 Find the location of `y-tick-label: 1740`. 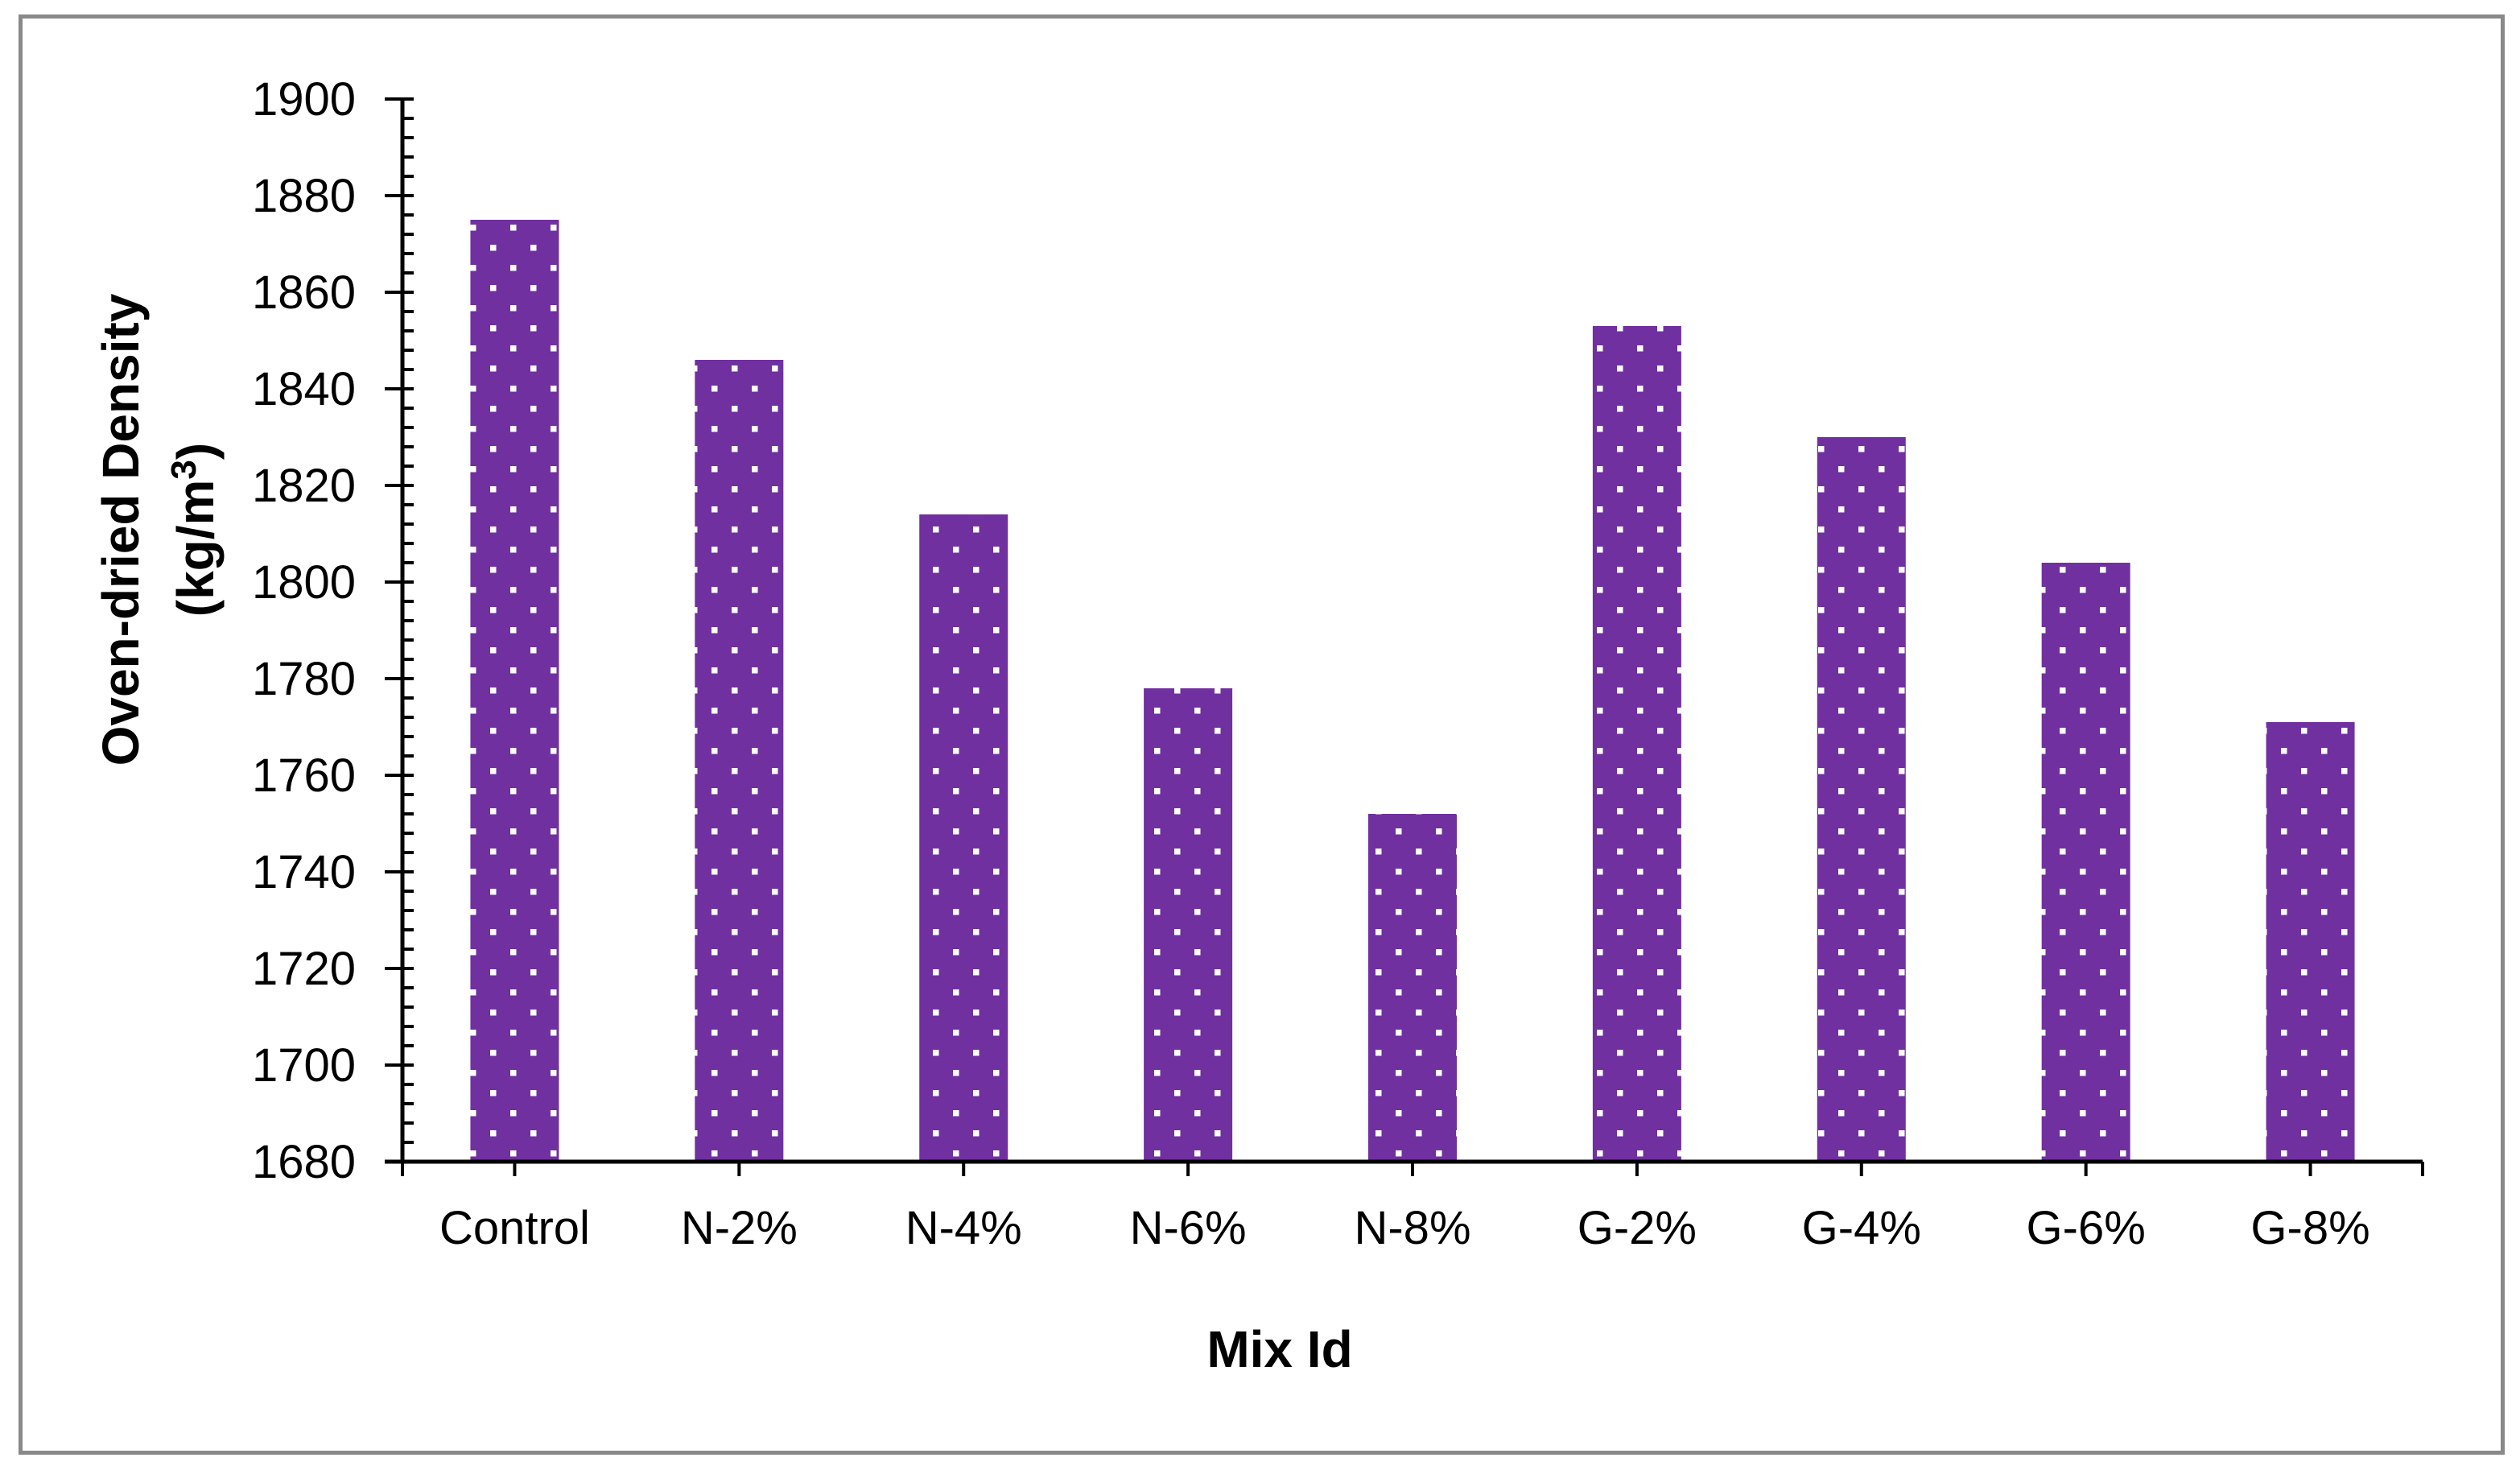

y-tick-label: 1740 is located at coordinates (304, 872).